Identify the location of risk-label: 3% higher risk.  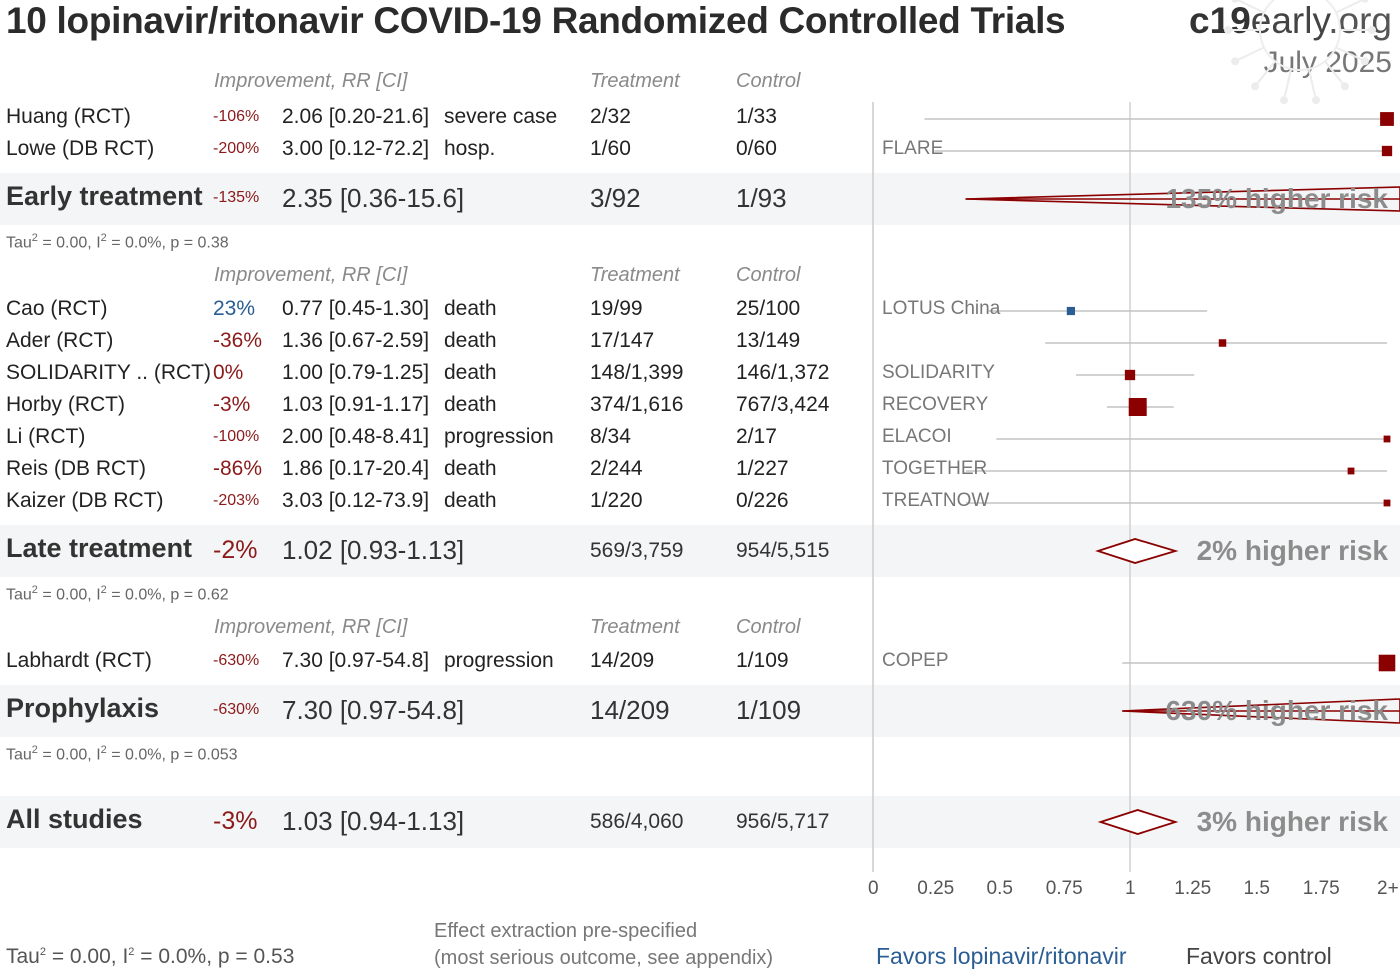
(1292, 821).